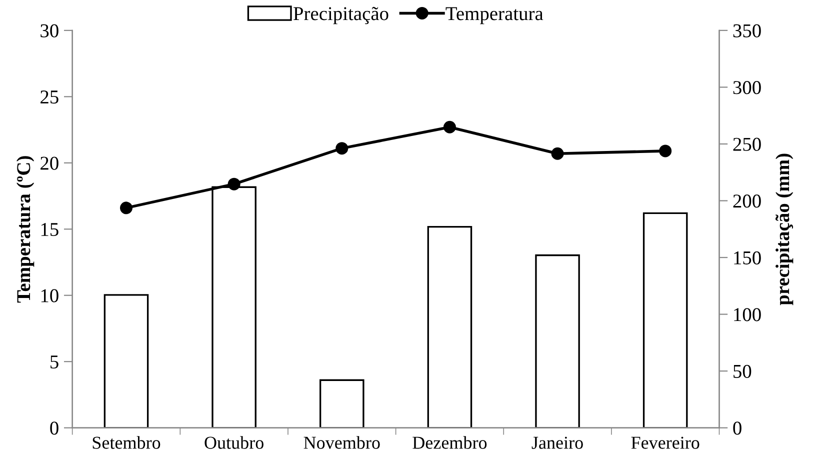 The width and height of the screenshot is (822, 461). What do you see at coordinates (747, 201) in the screenshot?
I see `y2-tick-label: 200` at bounding box center [747, 201].